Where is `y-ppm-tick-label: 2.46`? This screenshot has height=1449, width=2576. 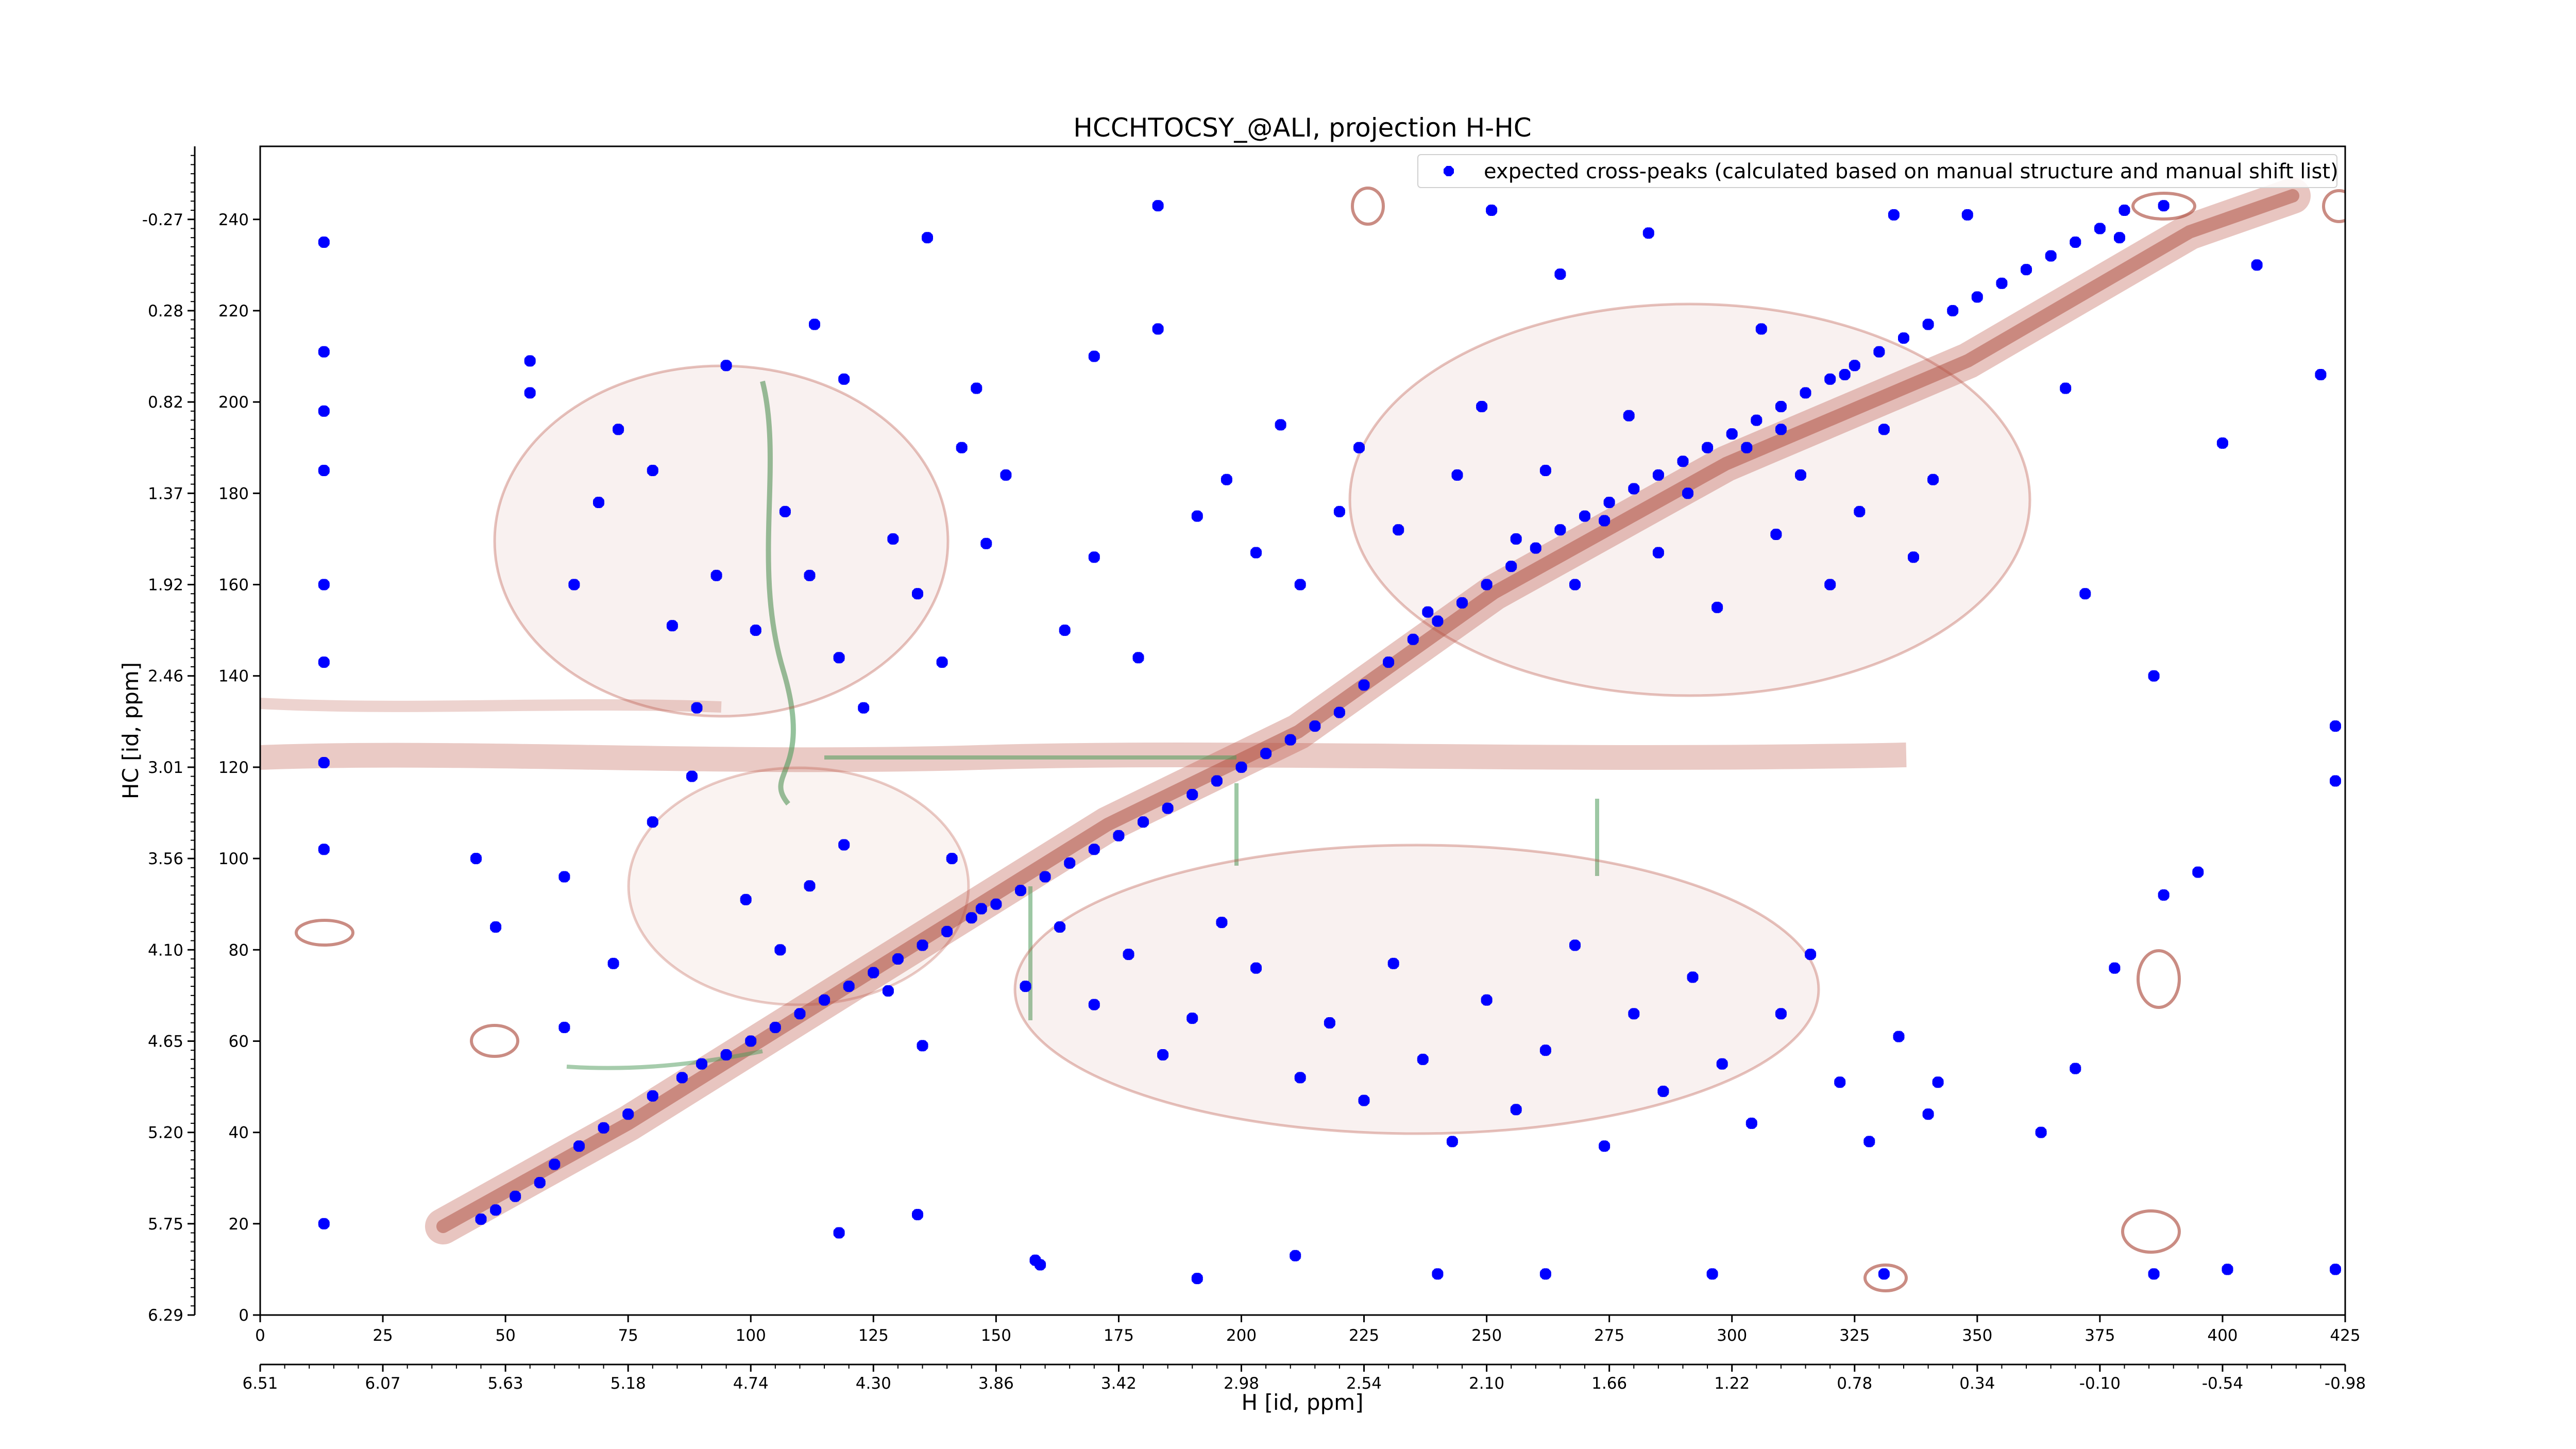
y-ppm-tick-label: 2.46 is located at coordinates (165, 676).